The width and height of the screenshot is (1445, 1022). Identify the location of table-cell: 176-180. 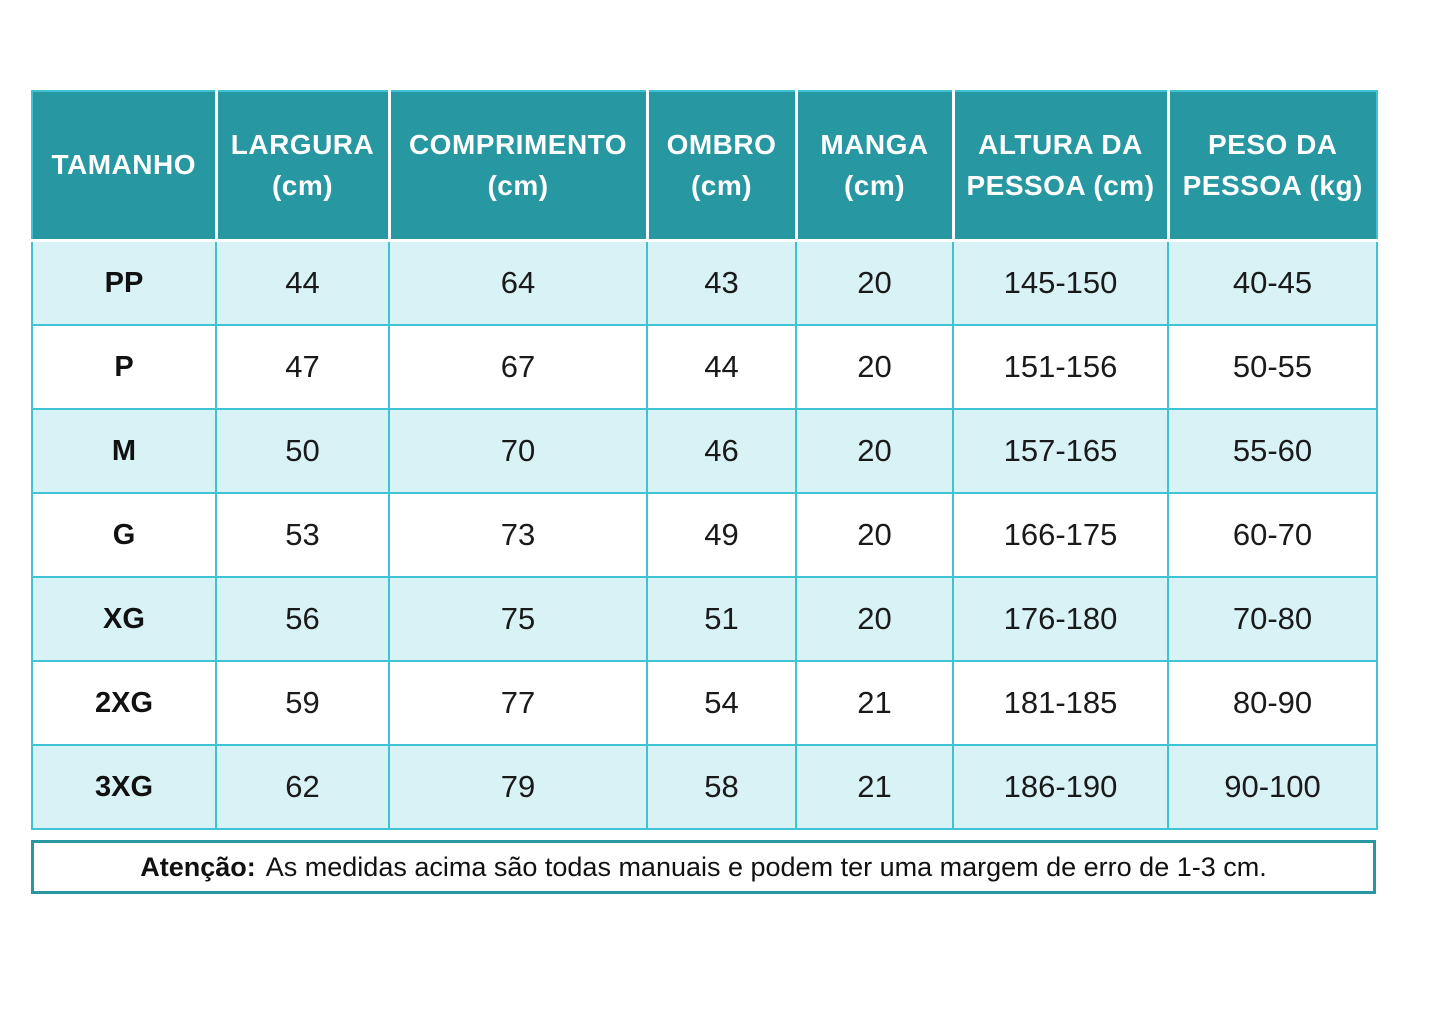
(1060, 619).